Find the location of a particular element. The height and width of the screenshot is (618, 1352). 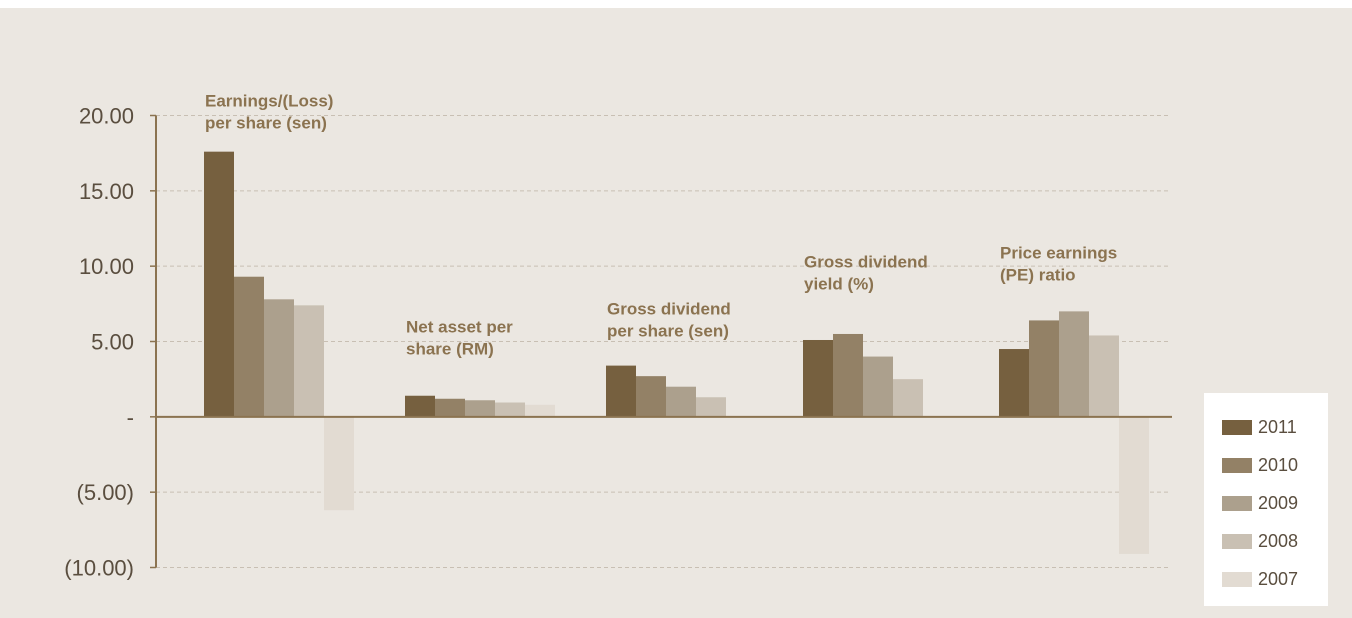

legend-item-2010: 2010 is located at coordinates (1260, 465).